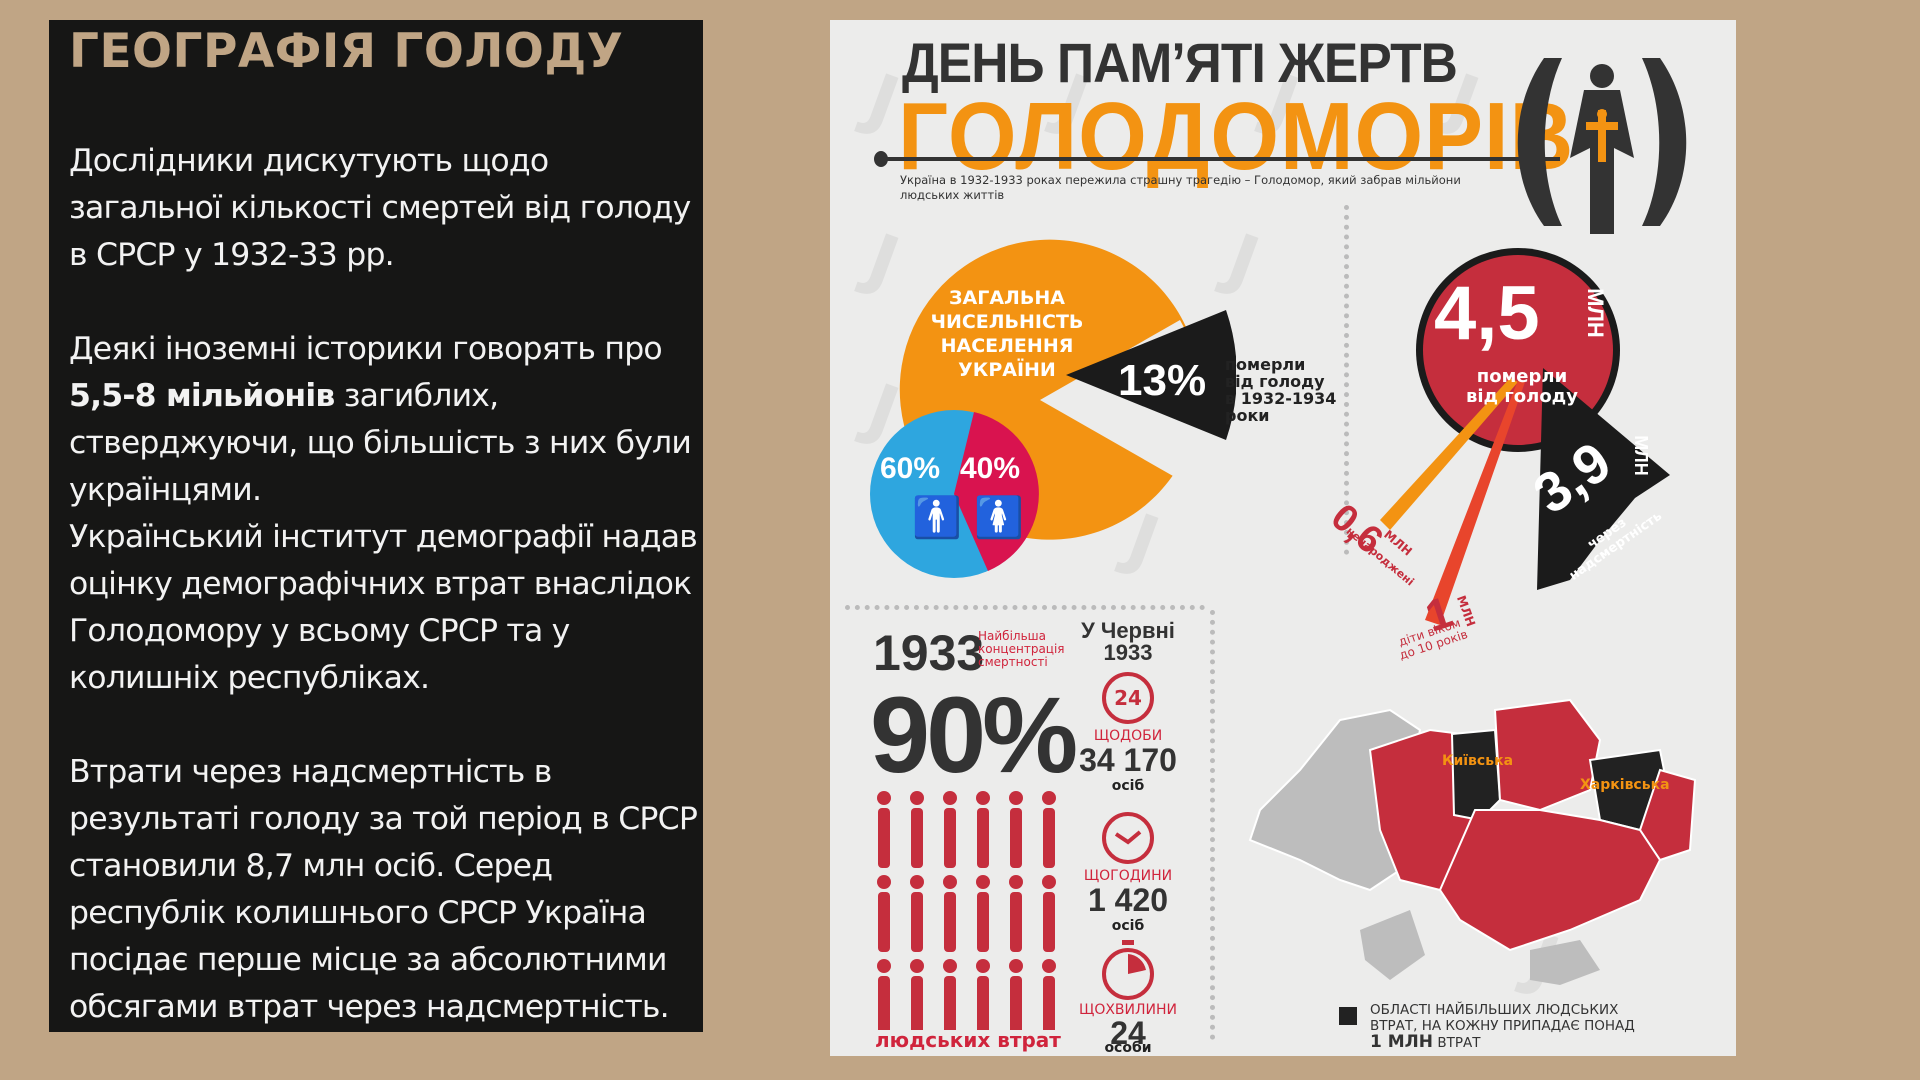 This screenshot has width=1920, height=1080. What do you see at coordinates (1128, 838) in the screenshot?
I see `clock-icon` at bounding box center [1128, 838].